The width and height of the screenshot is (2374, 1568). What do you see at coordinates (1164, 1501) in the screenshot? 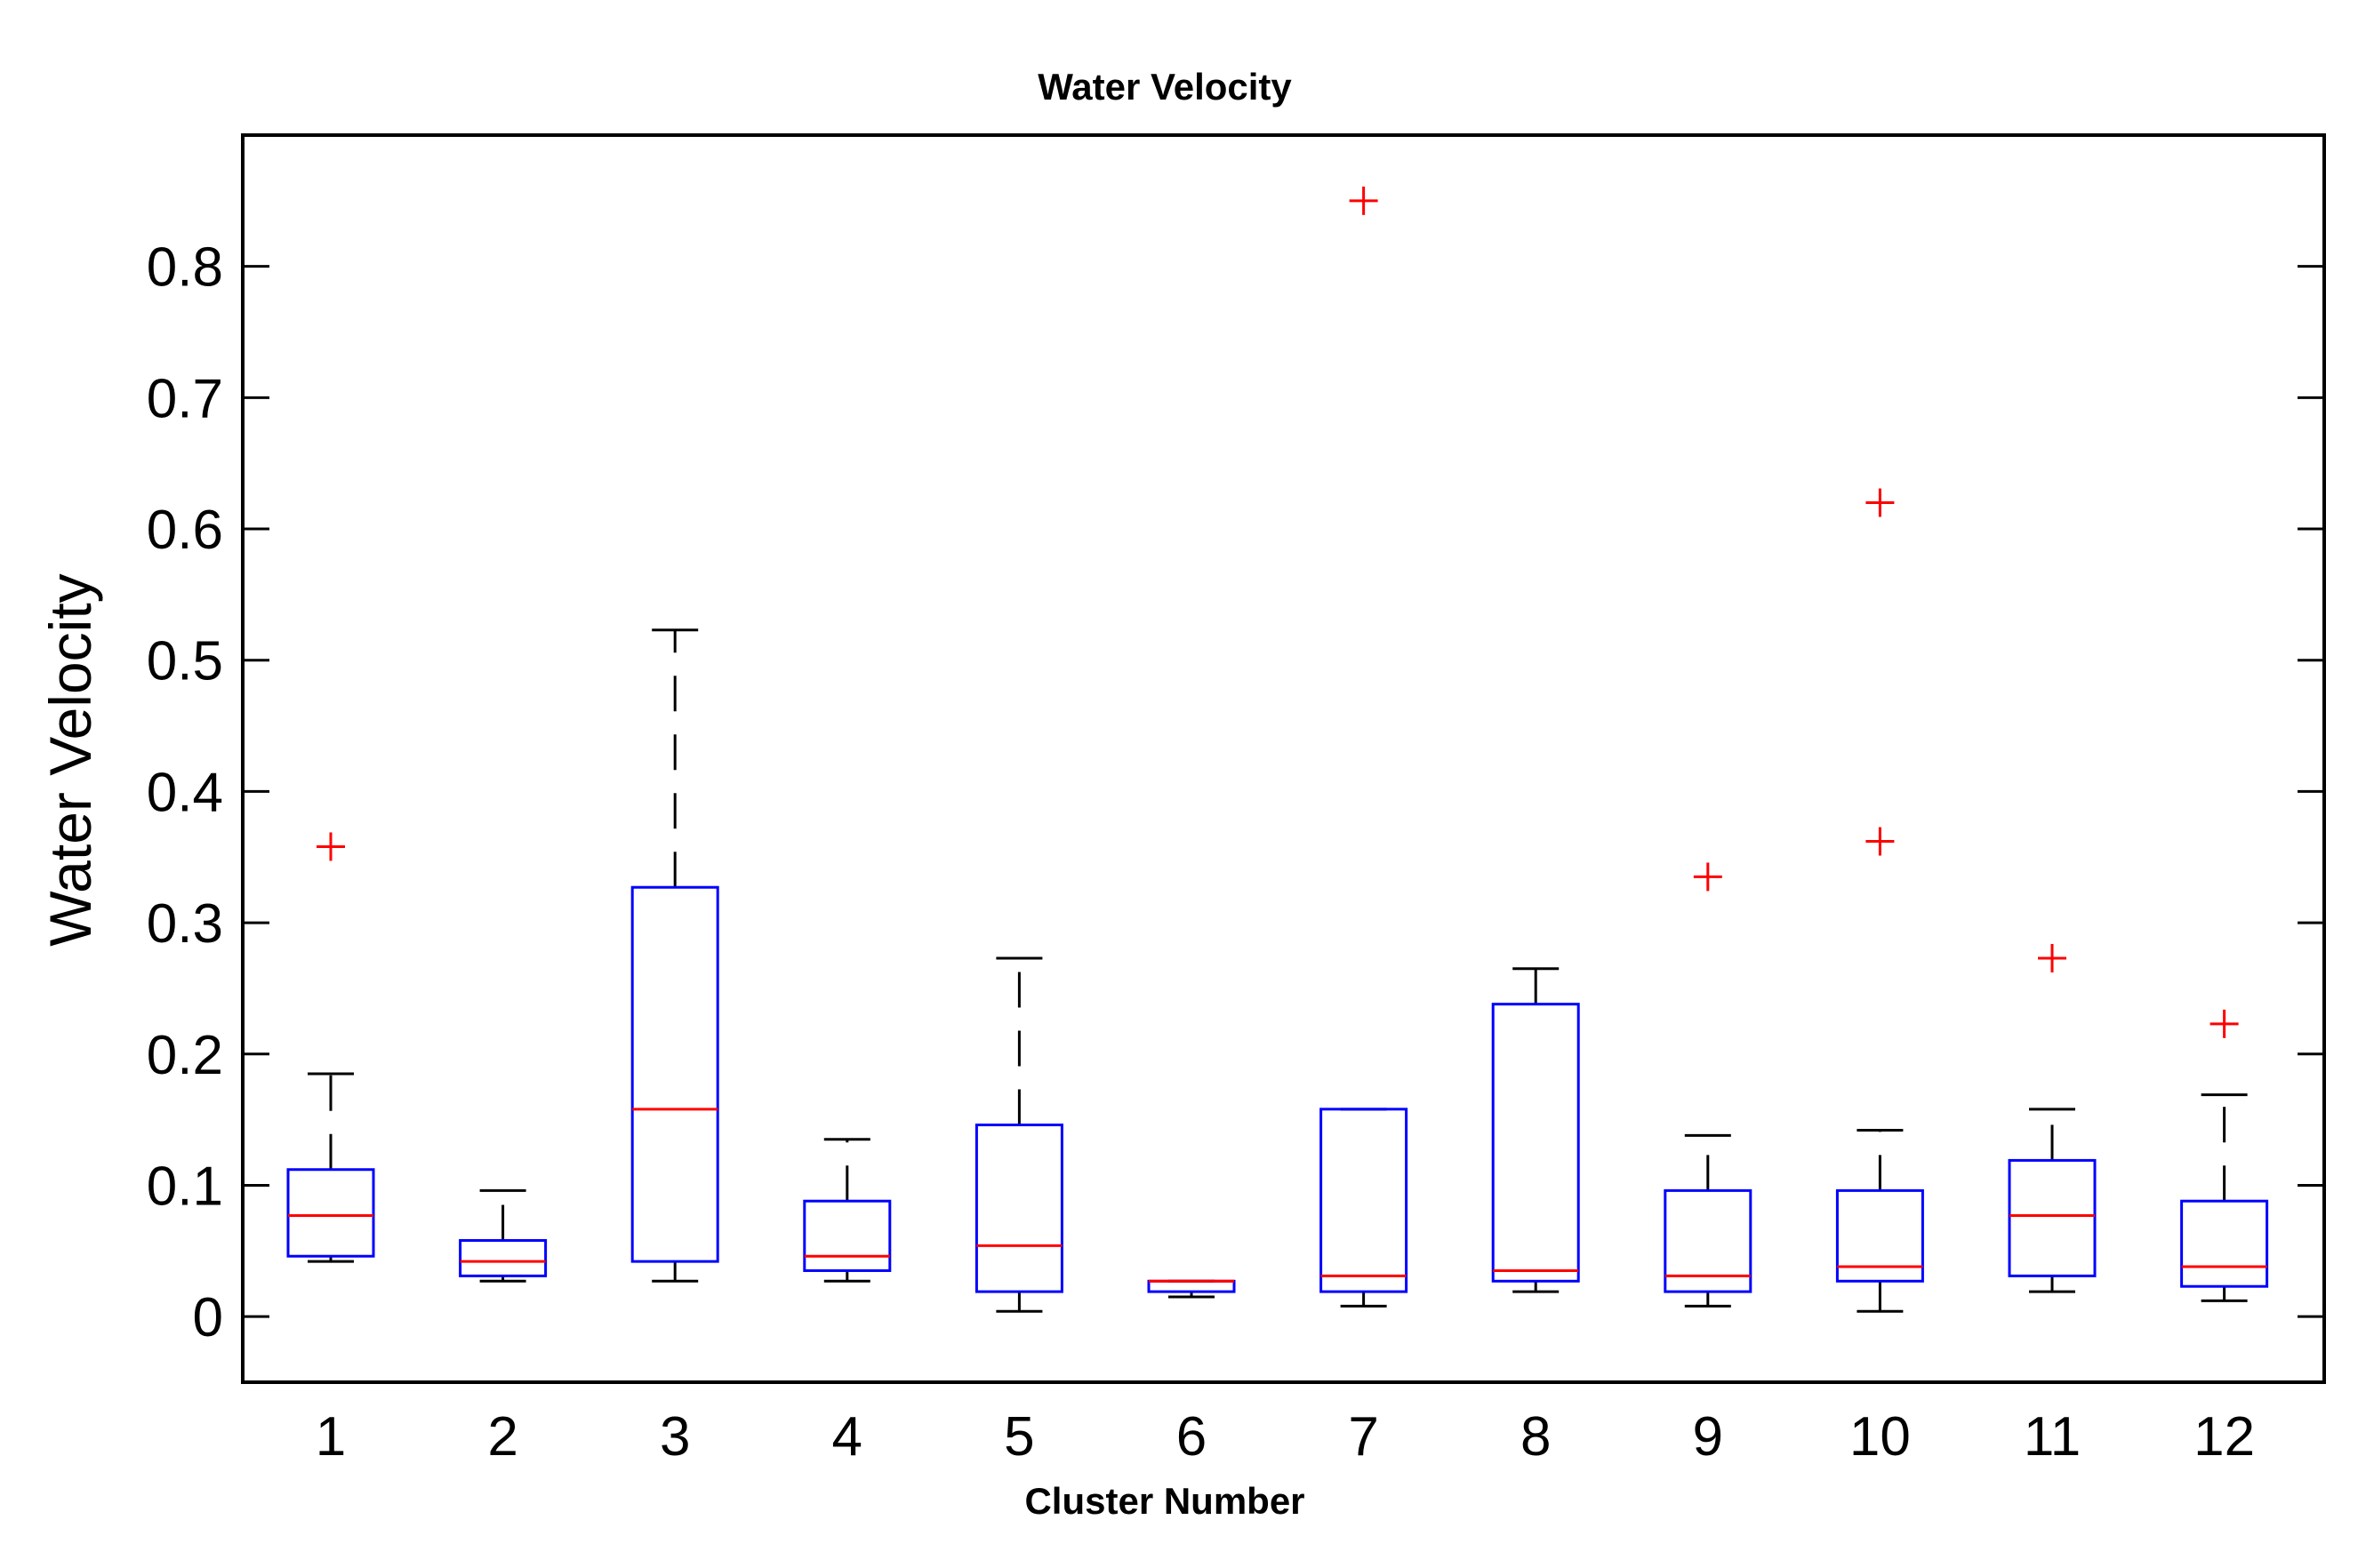
I see `x-axis-label: Cluster Number` at bounding box center [1164, 1501].